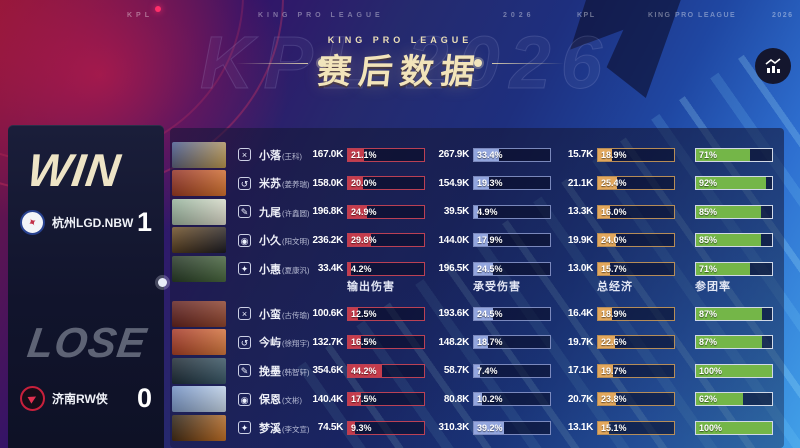  I want to click on economy-pct: 18.9%, so click(614, 313).